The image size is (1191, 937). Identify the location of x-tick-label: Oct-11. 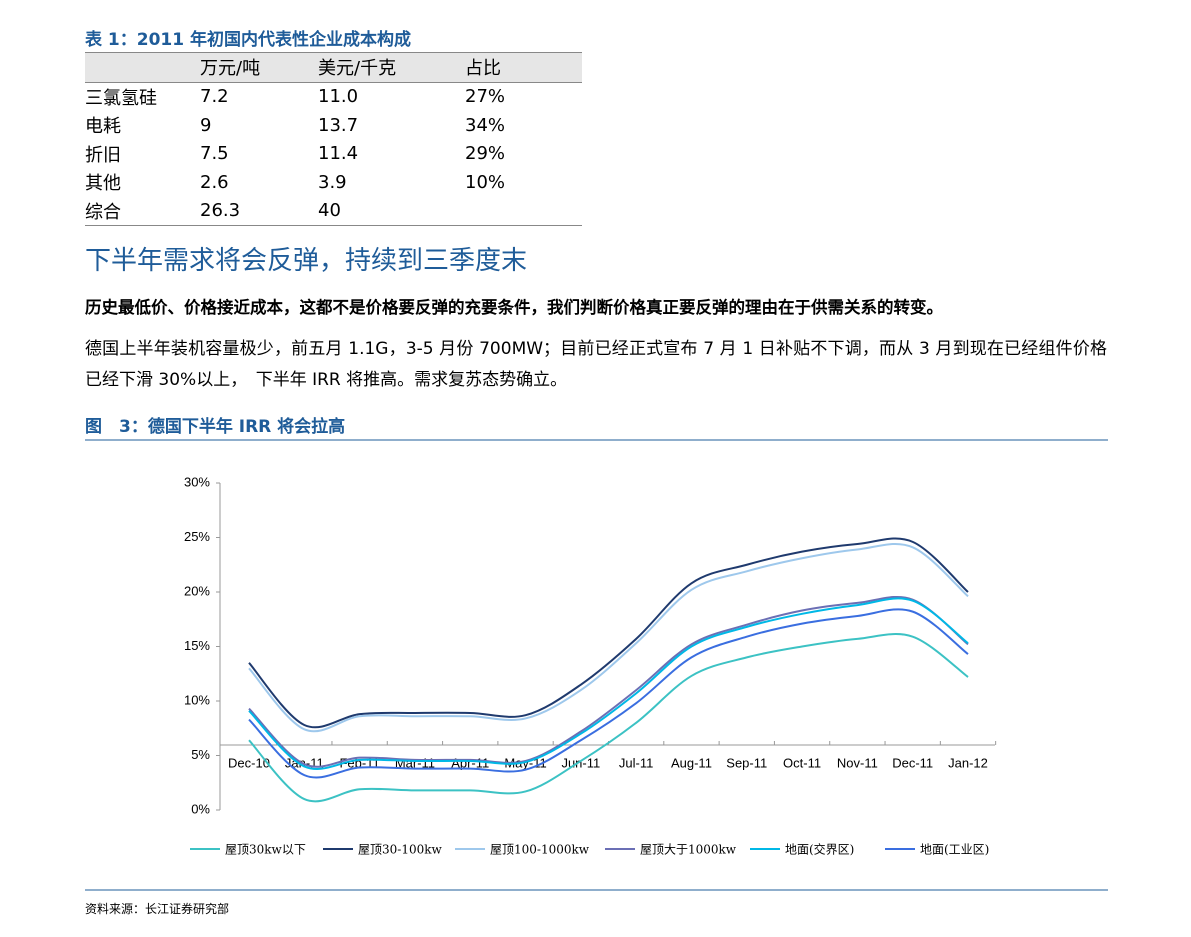
(802, 762).